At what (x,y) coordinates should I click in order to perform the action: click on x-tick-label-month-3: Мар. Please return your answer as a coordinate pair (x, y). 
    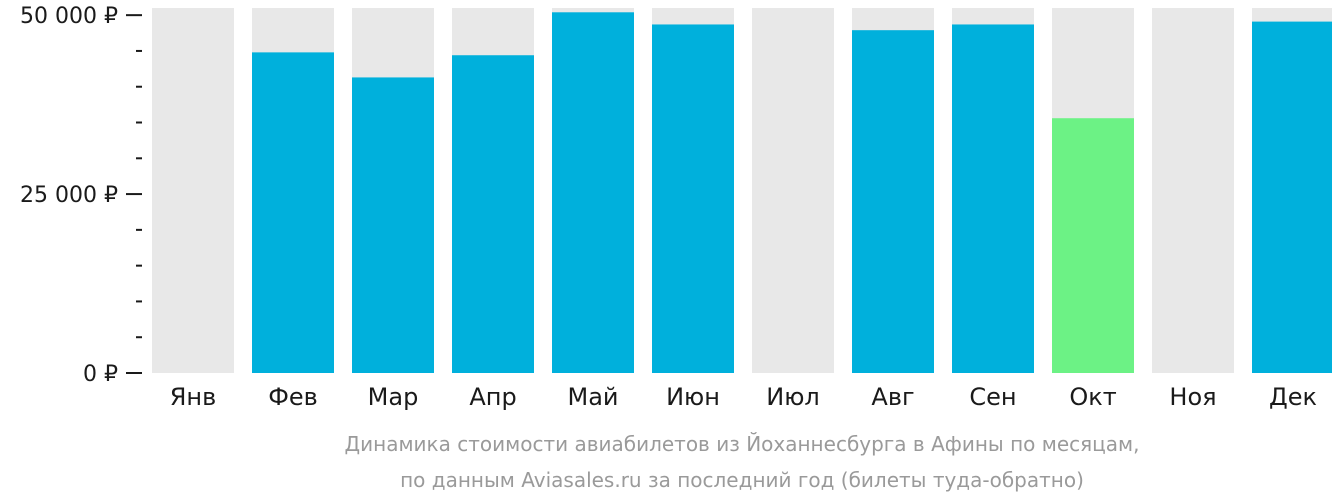
    Looking at the image, I should click on (393, 397).